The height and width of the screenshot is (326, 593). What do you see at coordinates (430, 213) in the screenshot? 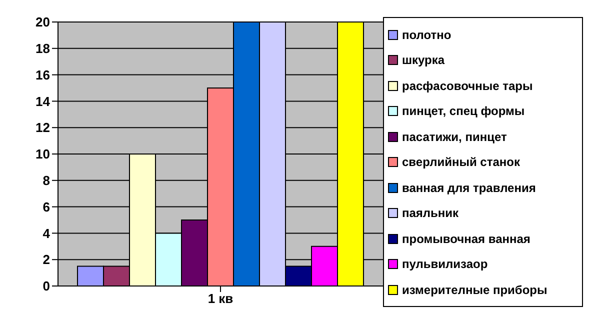
I see `legend-label: паяльник` at bounding box center [430, 213].